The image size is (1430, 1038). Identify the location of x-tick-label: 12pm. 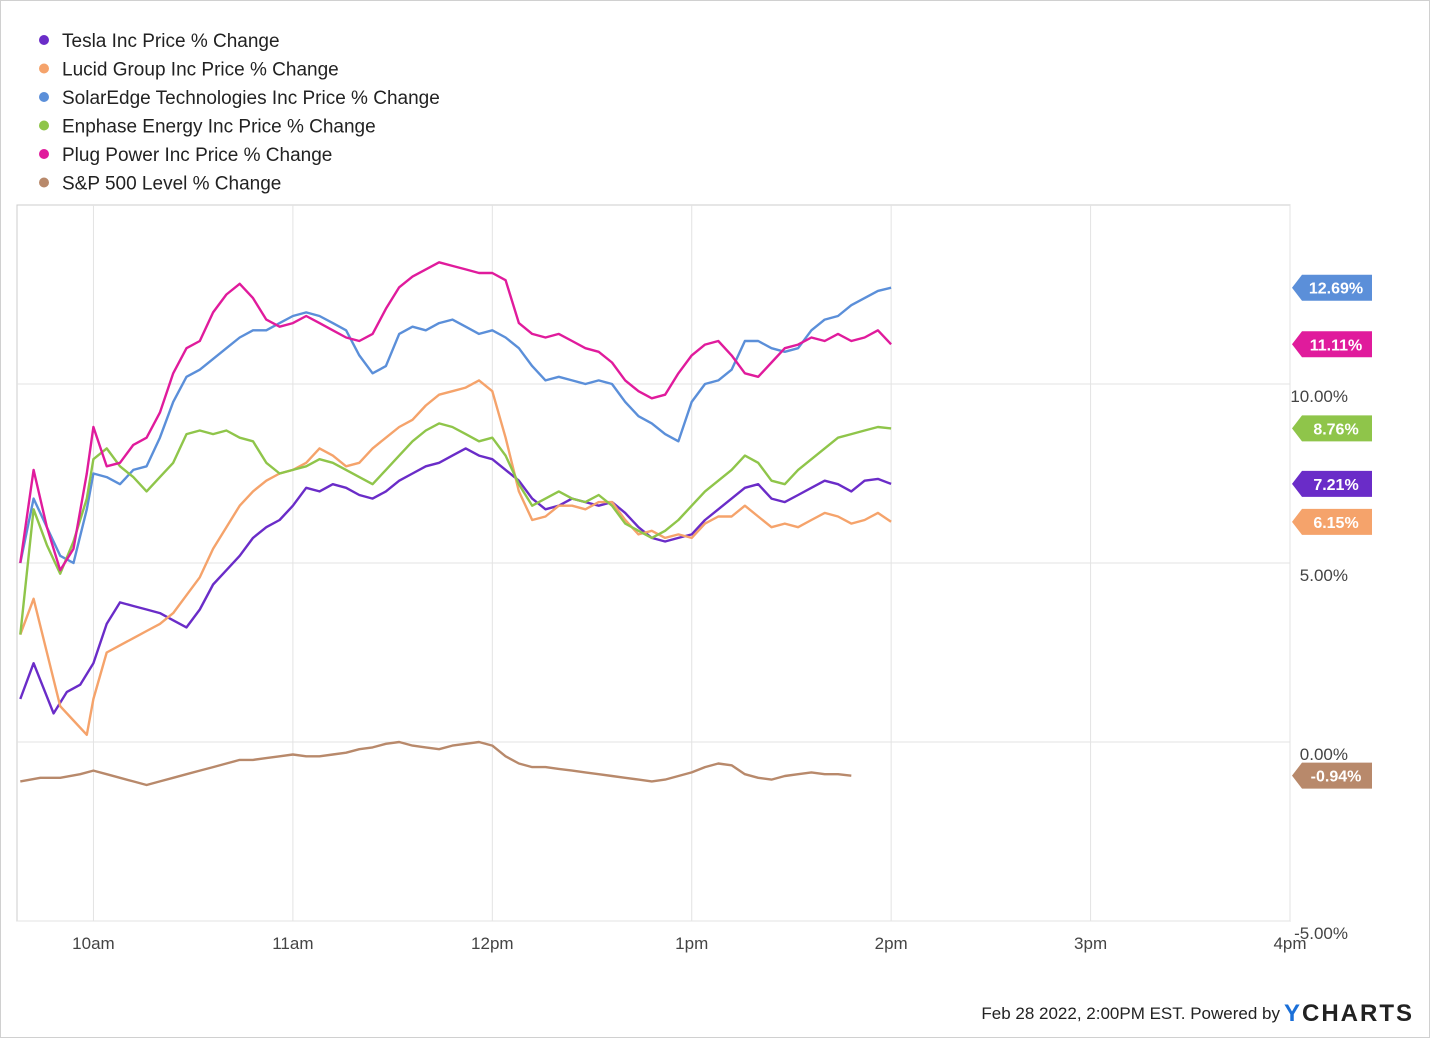
(492, 943).